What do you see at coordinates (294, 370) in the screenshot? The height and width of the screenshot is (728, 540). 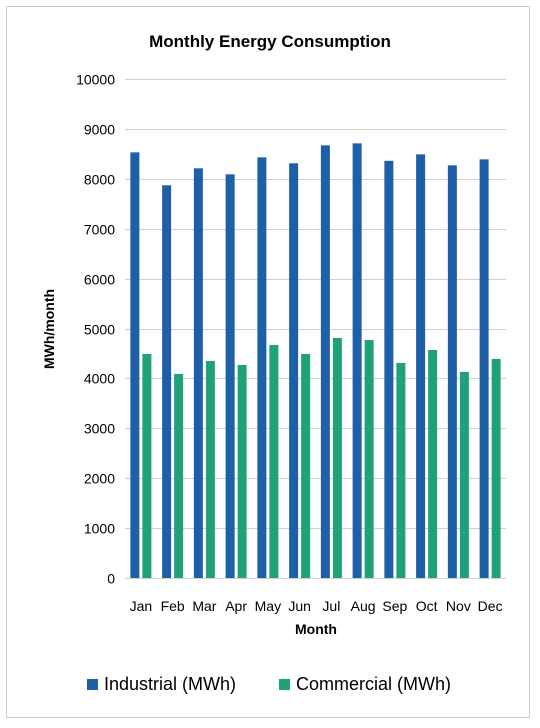 I see `bar-industrial-jun` at bounding box center [294, 370].